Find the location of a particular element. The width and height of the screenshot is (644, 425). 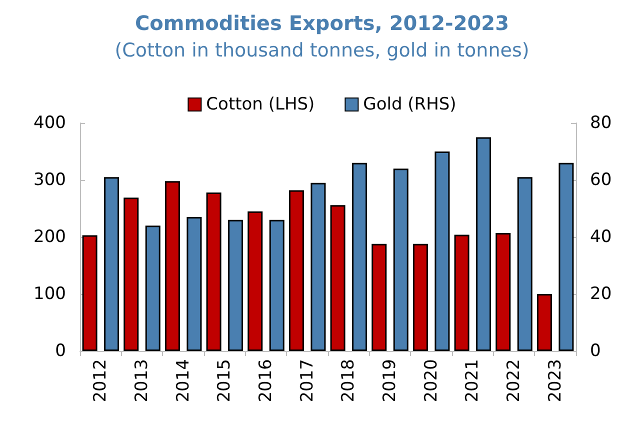

y2-tick-label: 40 is located at coordinates (601, 237).